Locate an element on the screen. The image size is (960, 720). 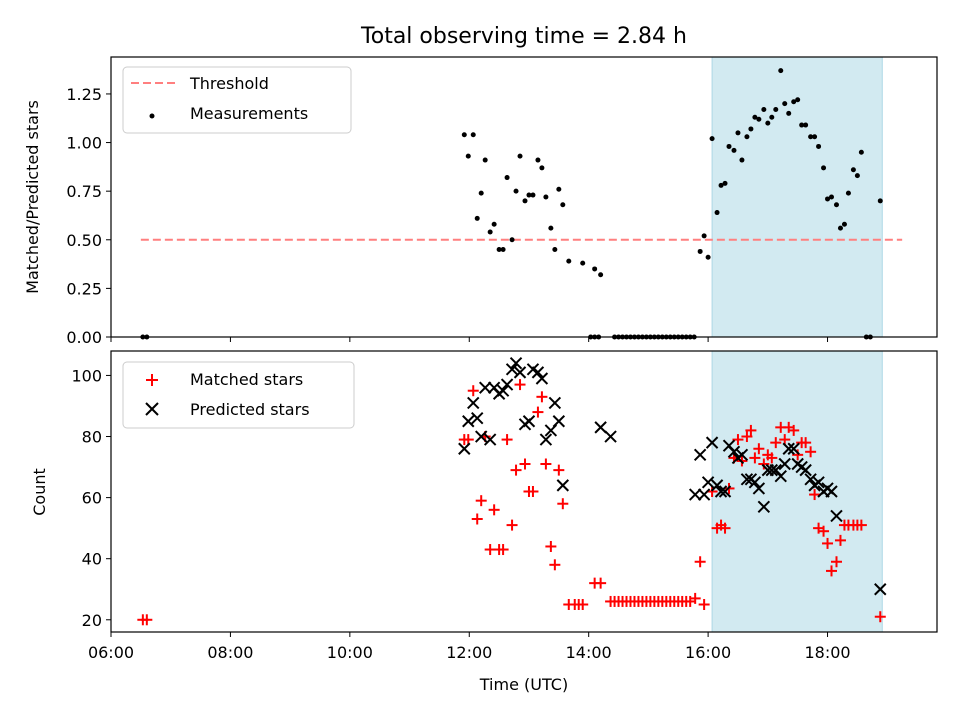
bottom-x-ticks: 06:00 08:00 10:00 12:00 14:00 16:00 18:00 is located at coordinates (469, 647).